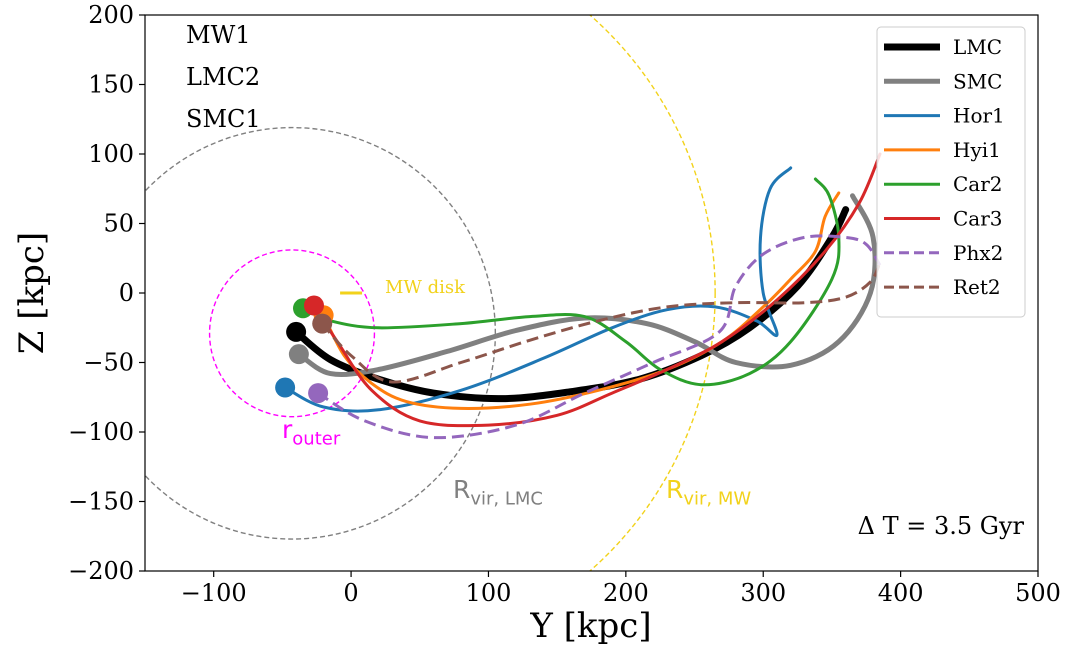 The height and width of the screenshot is (647, 1066). I want to click on x-tick-label: 500, so click(1038, 593).